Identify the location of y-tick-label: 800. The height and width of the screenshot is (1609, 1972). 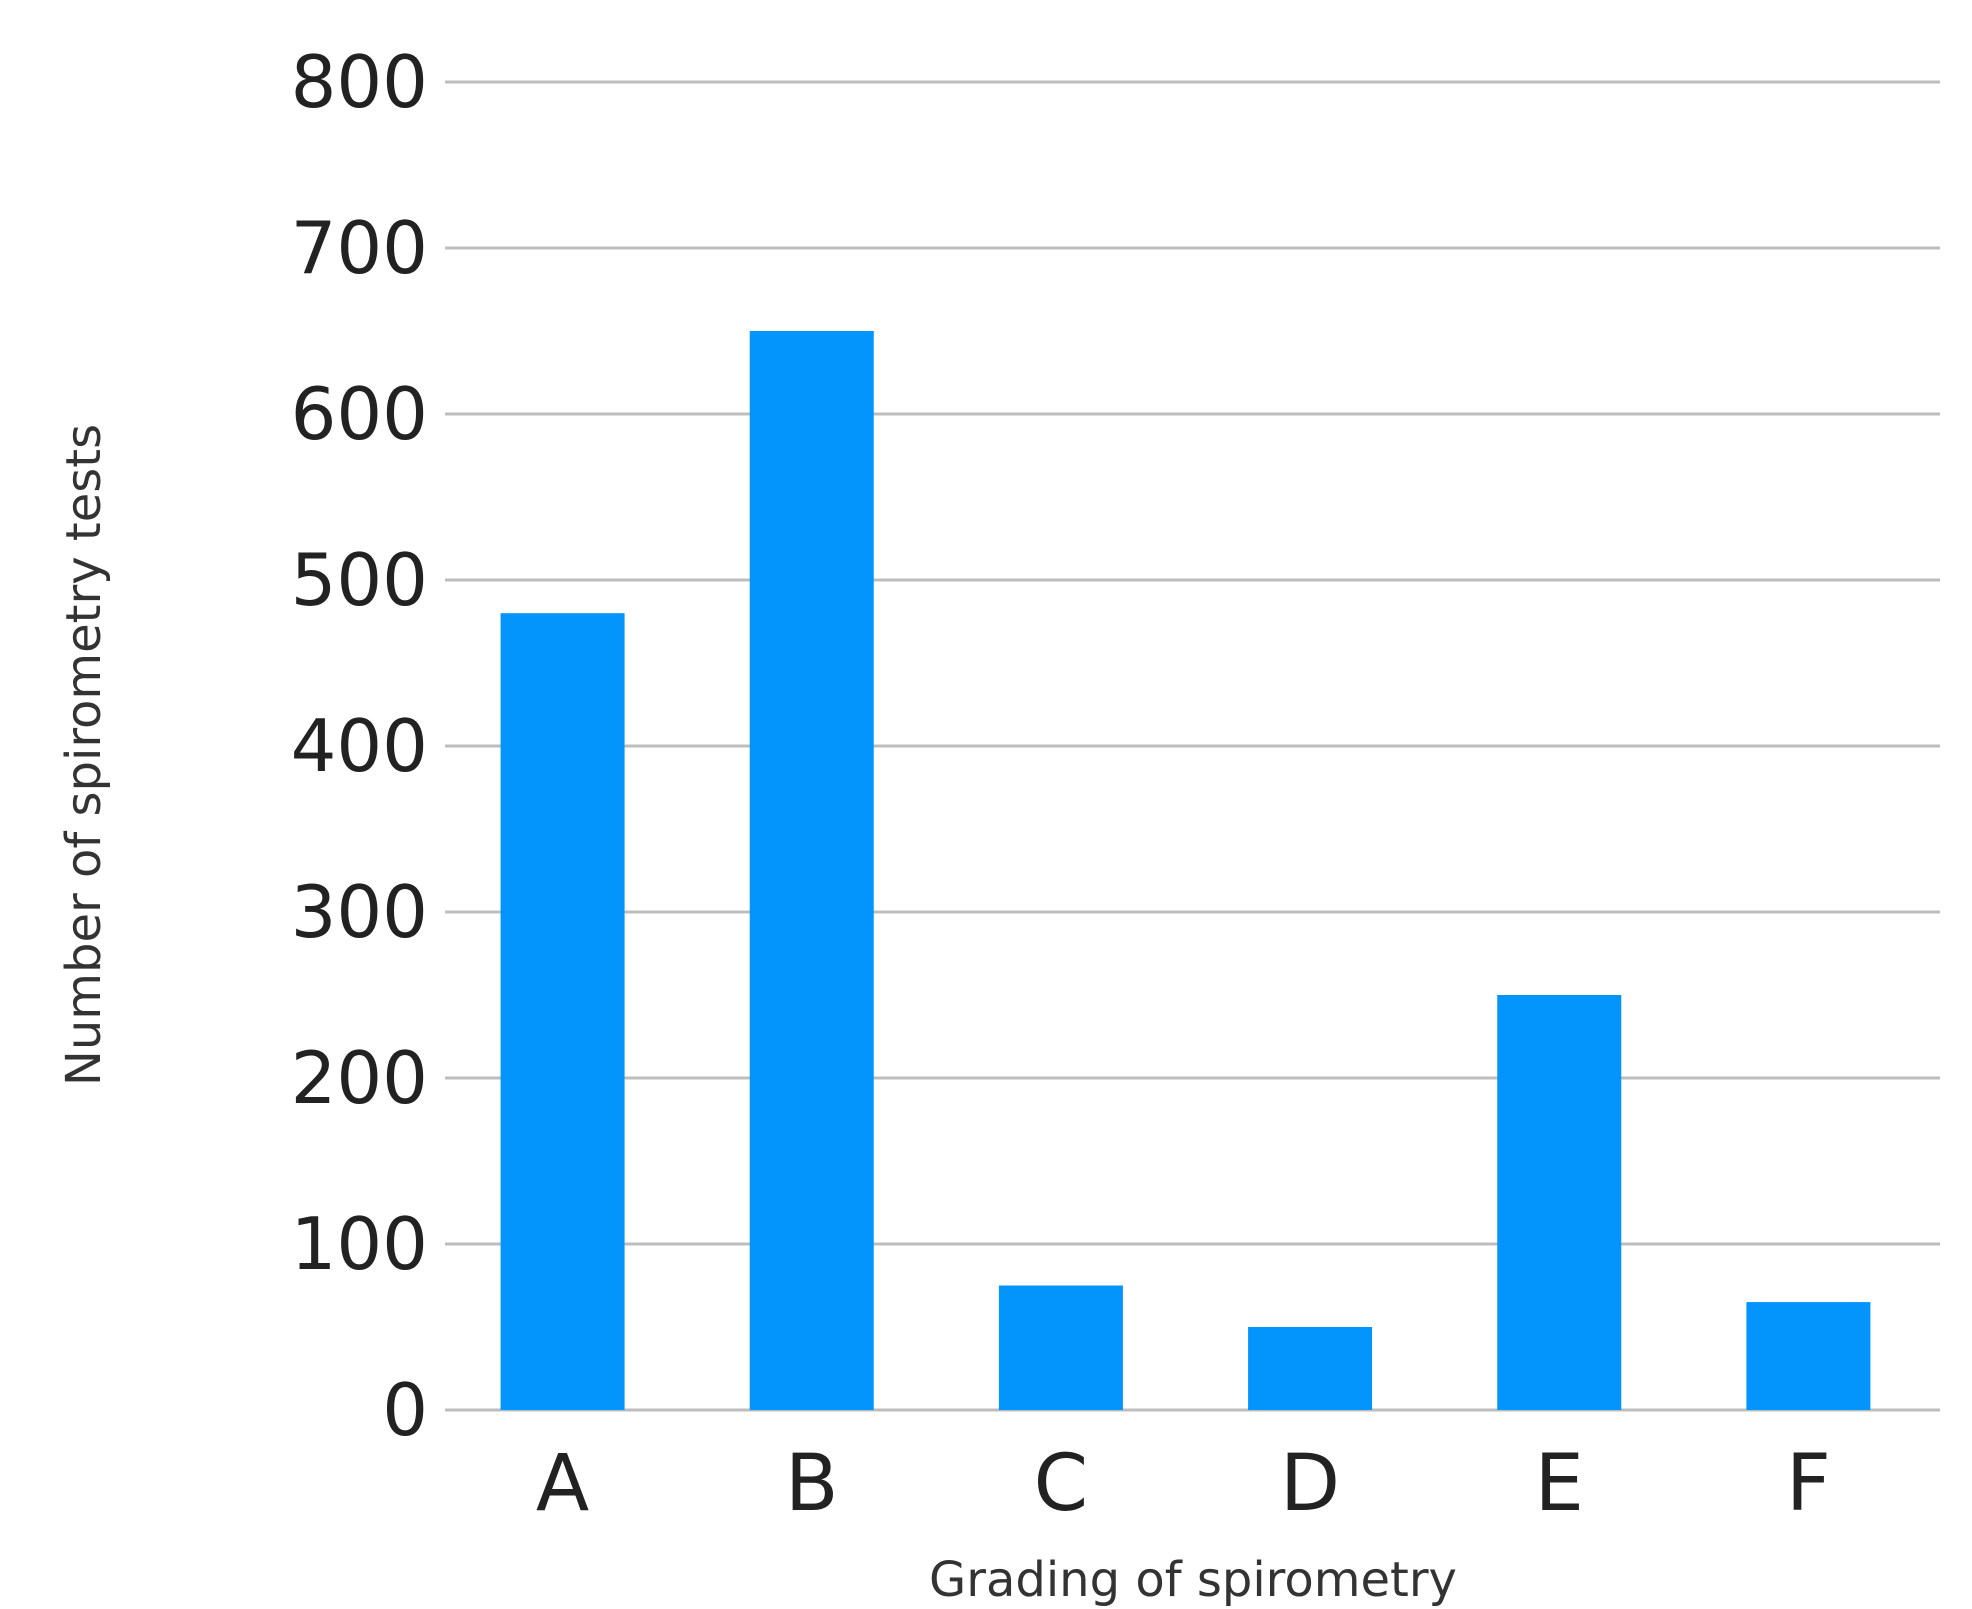
(359, 82).